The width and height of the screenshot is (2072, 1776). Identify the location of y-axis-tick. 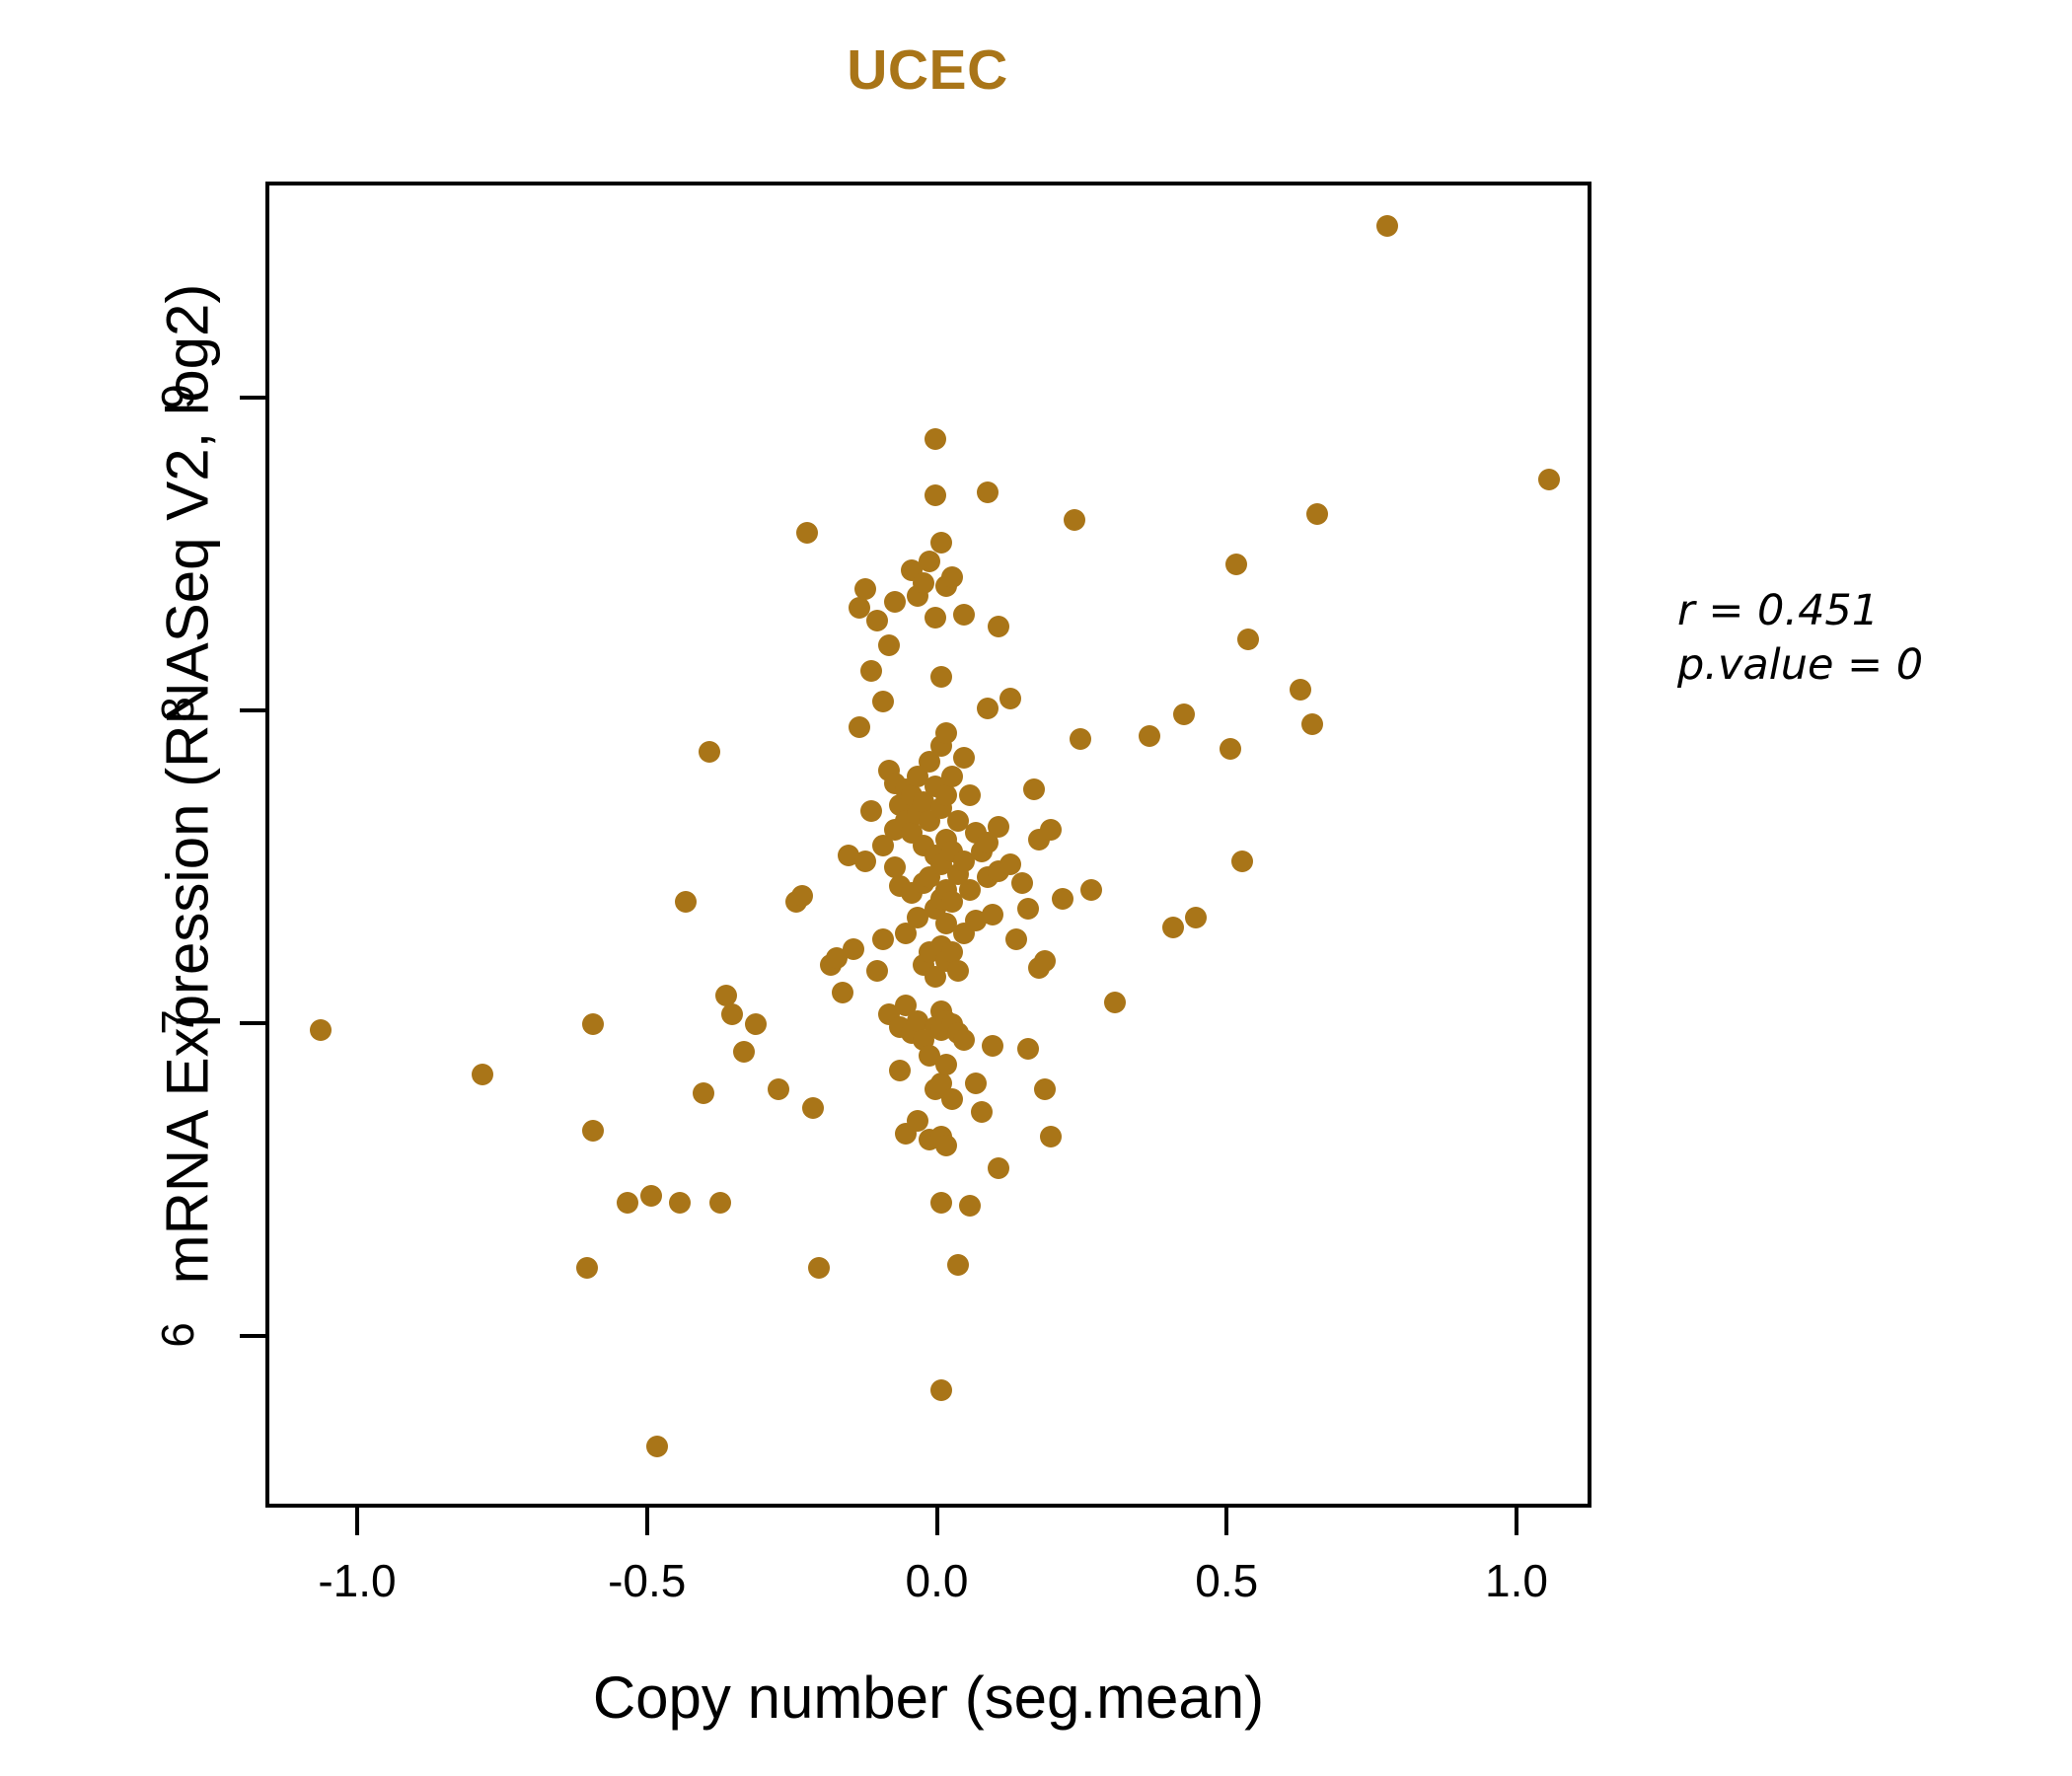
(253, 710).